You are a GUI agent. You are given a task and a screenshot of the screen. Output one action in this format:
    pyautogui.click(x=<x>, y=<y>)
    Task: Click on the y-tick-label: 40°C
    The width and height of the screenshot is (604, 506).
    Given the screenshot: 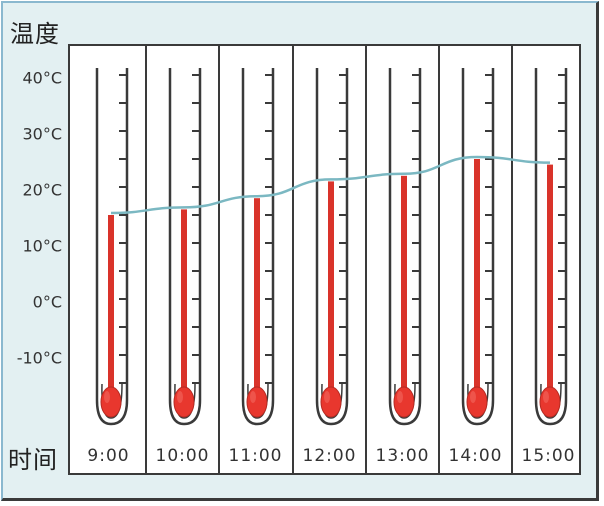 What is the action you would take?
    pyautogui.click(x=42, y=78)
    